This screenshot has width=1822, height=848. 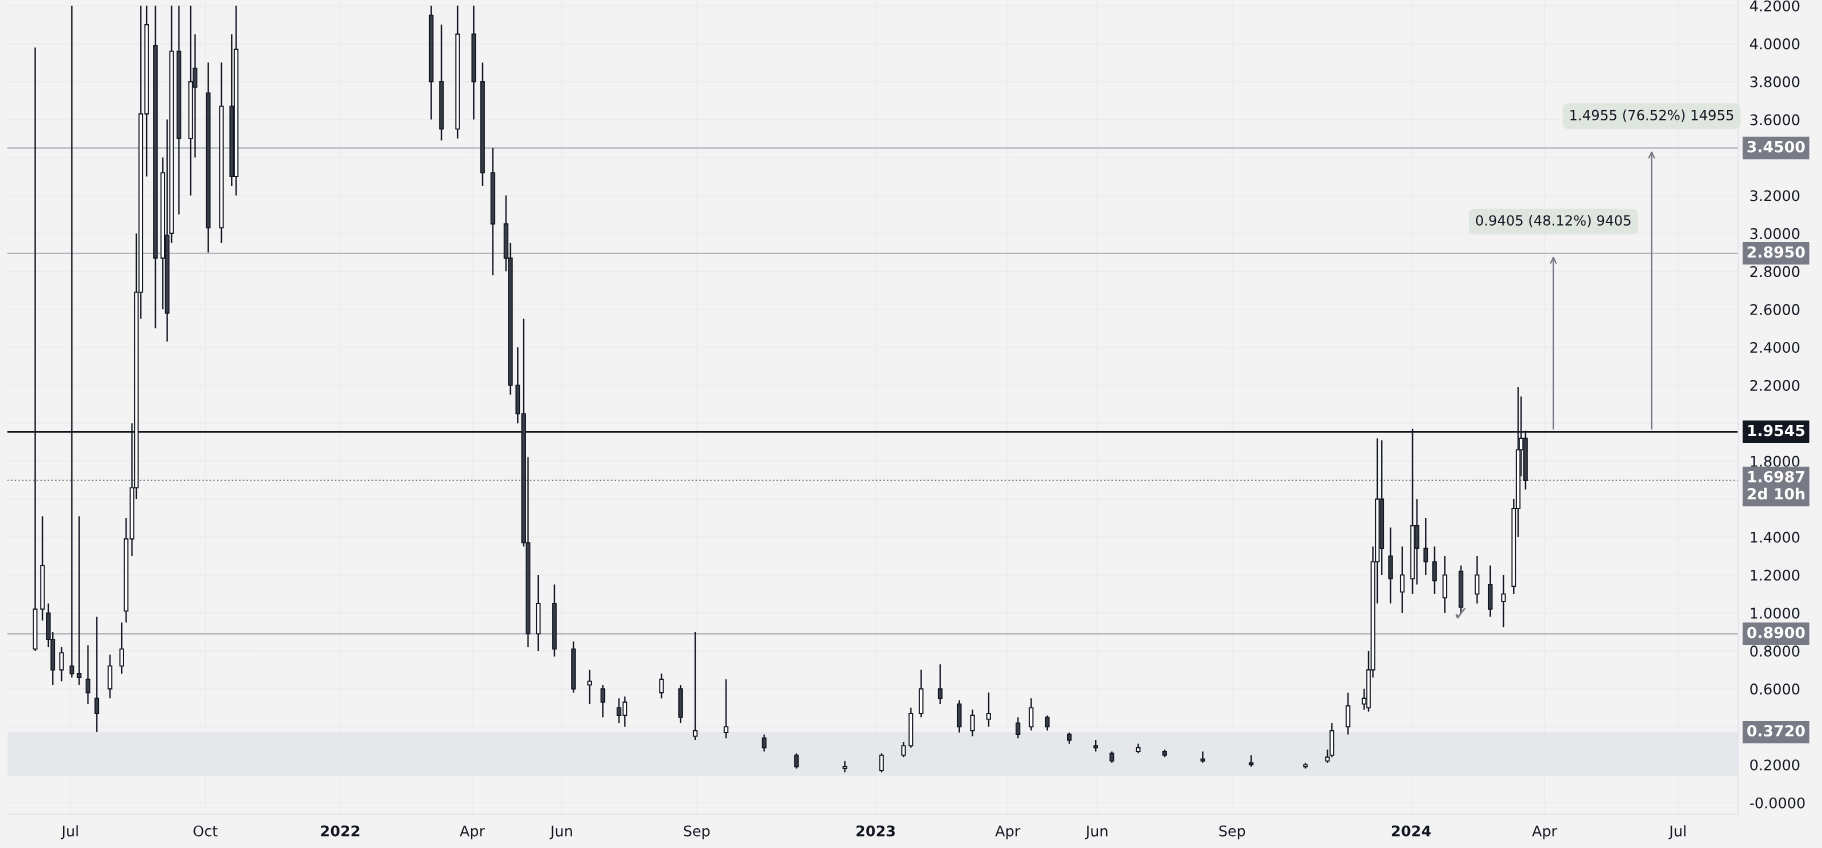 I want to click on y-tick-label: 0.6000, so click(x=1775, y=689).